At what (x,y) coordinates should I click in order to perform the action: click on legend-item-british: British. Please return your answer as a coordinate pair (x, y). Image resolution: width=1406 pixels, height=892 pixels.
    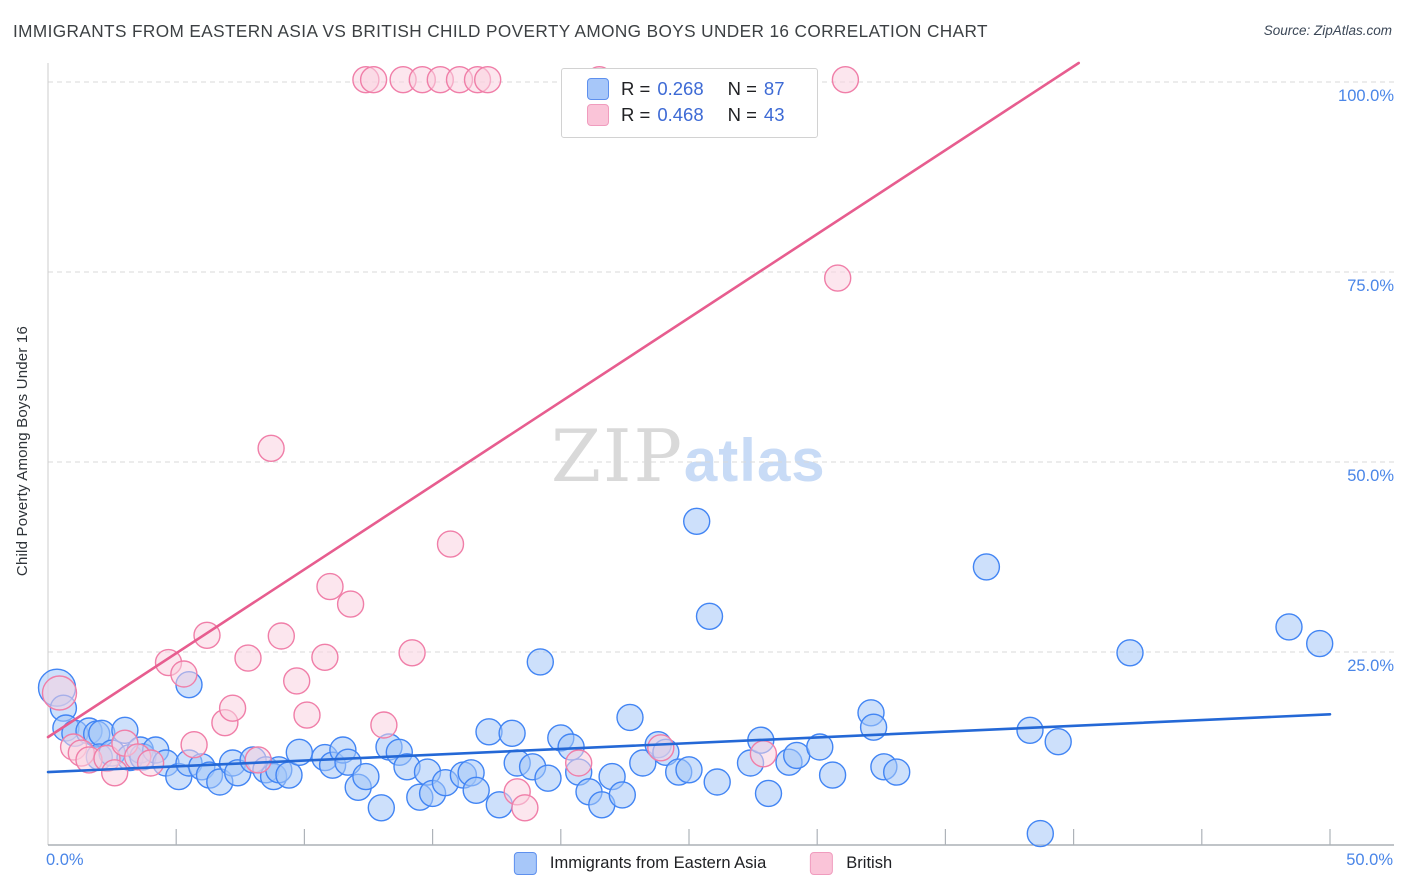
    Looking at the image, I should click on (851, 863).